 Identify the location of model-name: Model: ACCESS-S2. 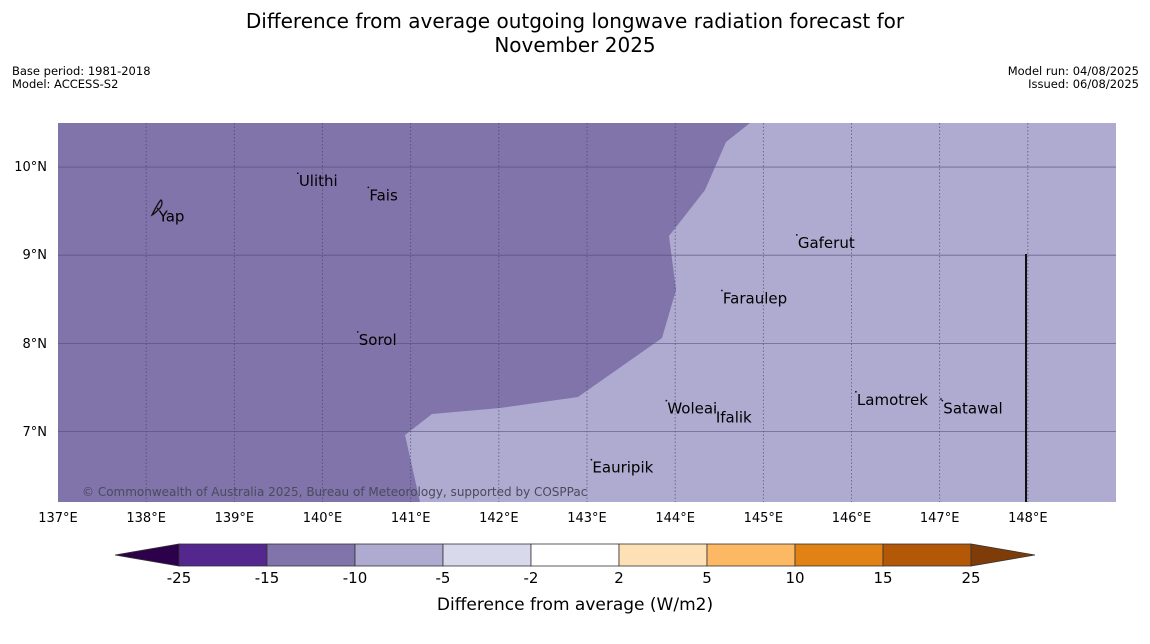
(65, 84).